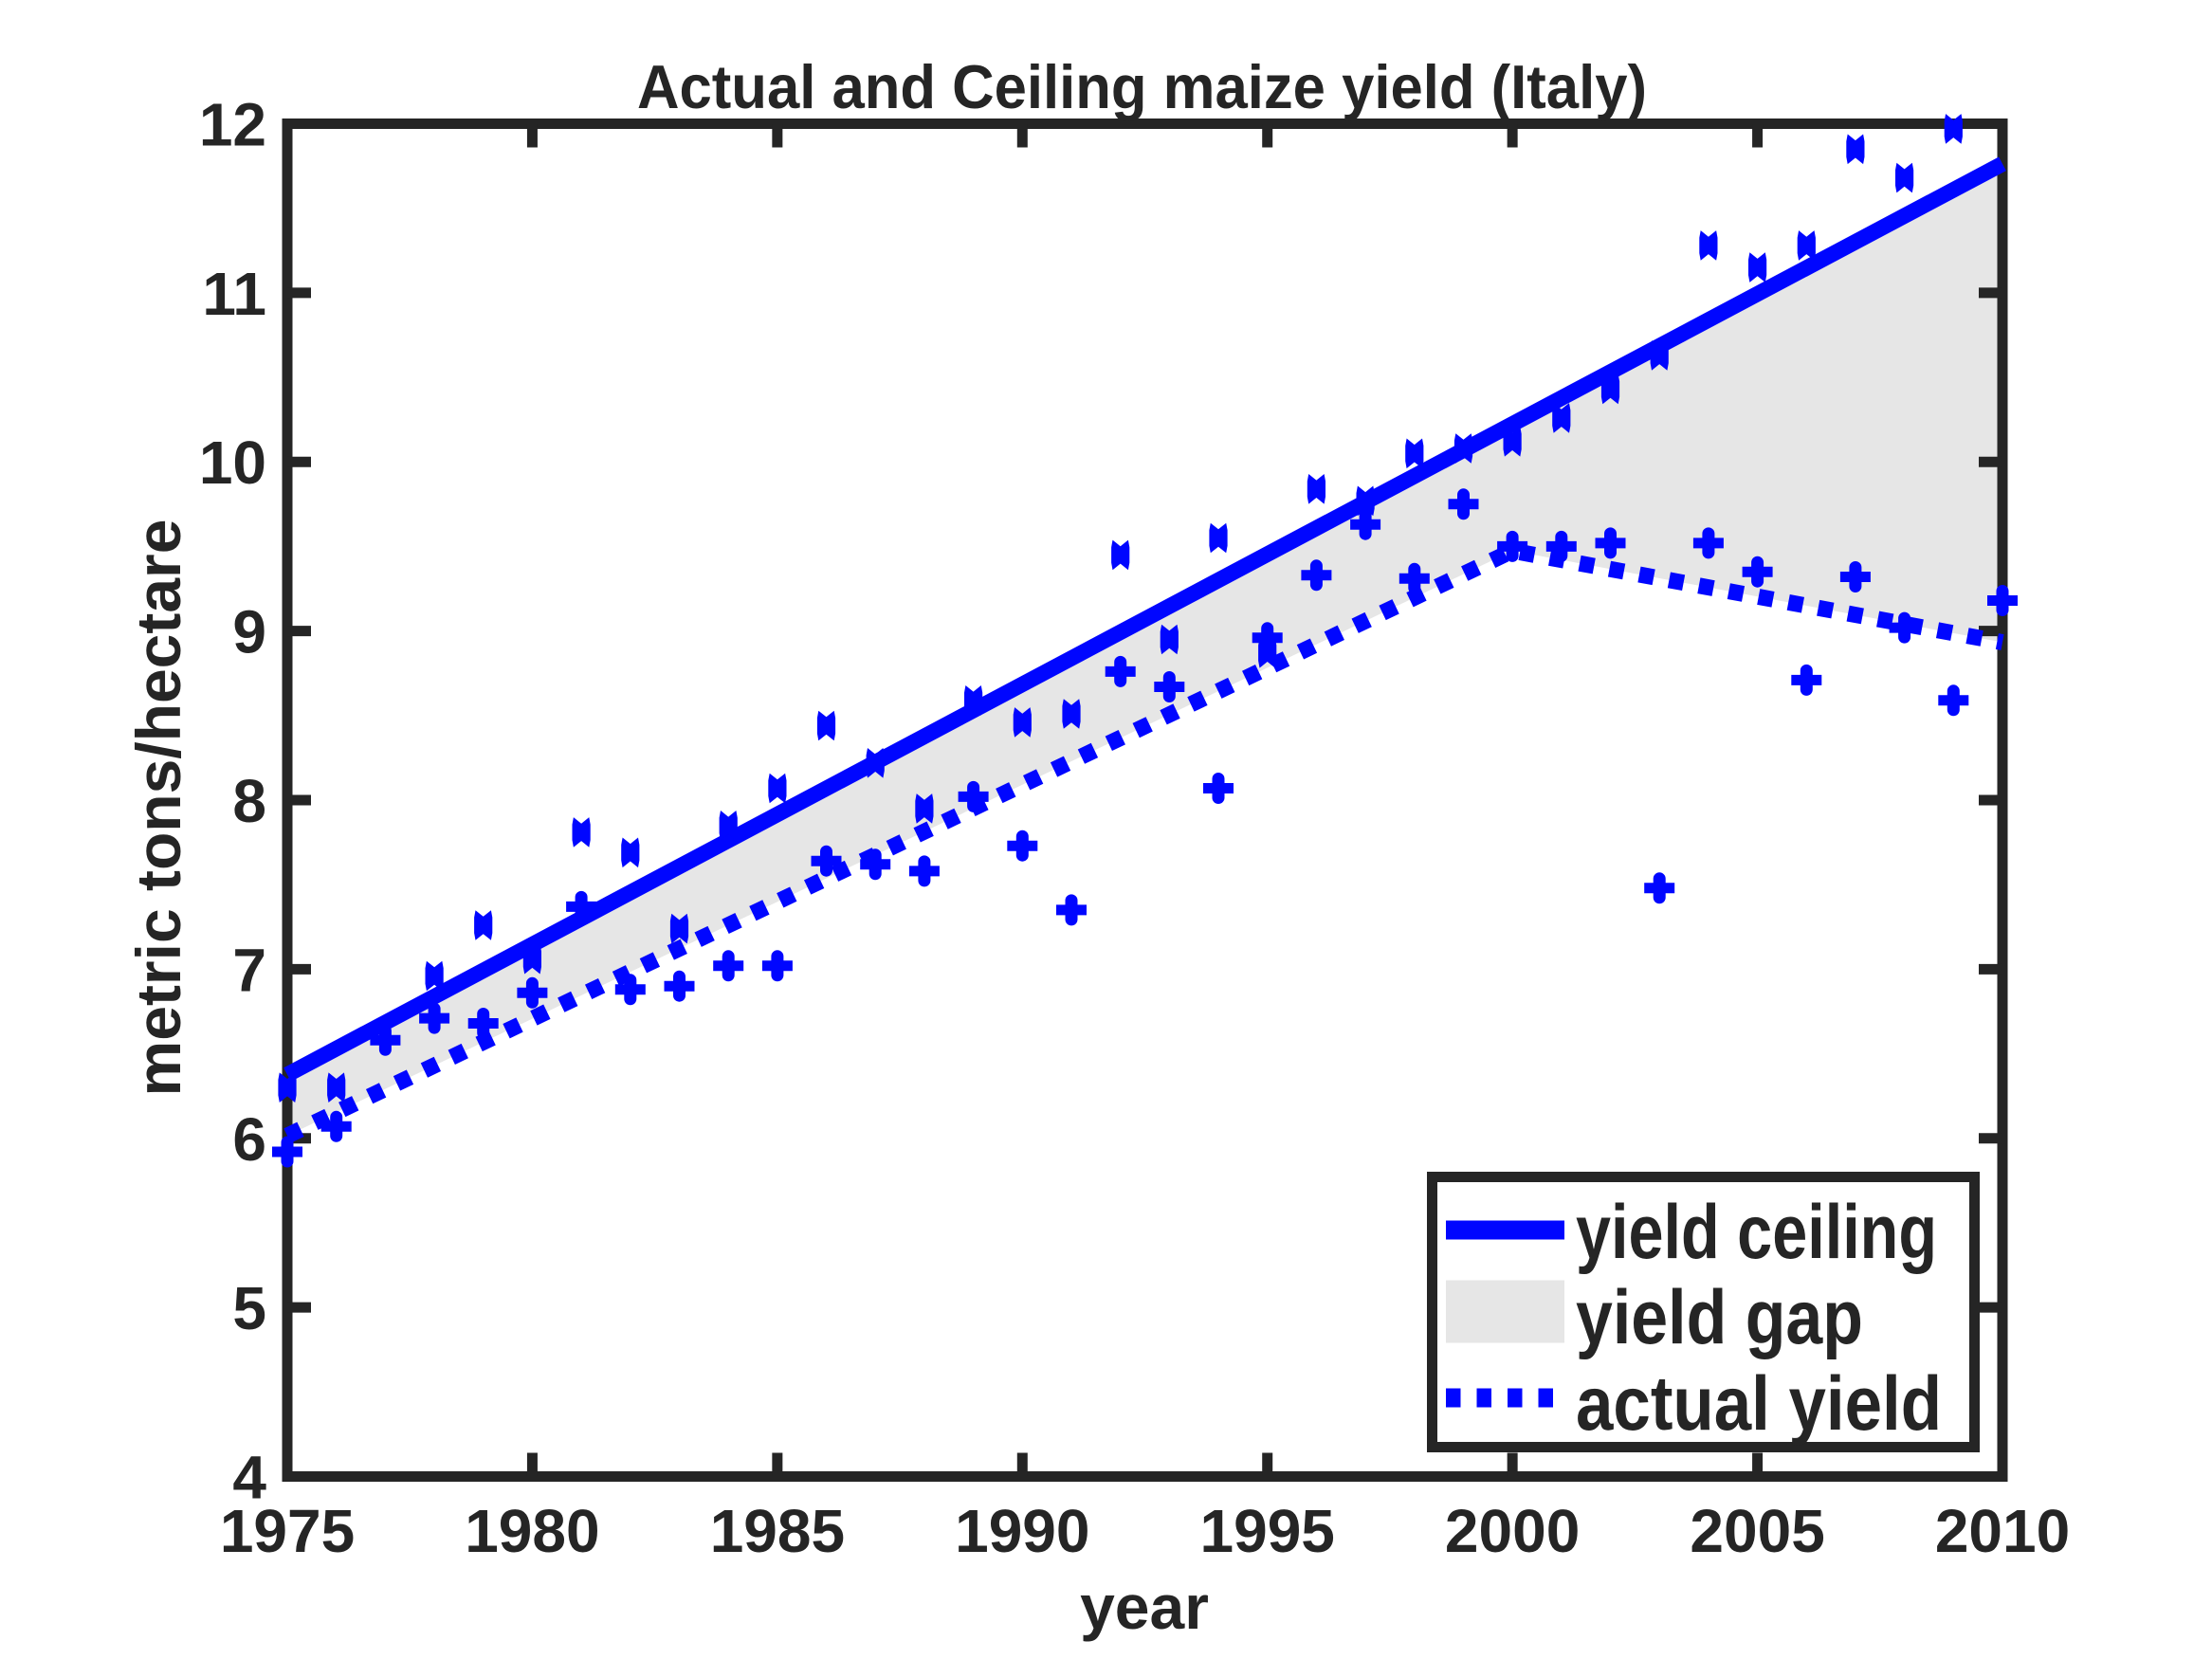  What do you see at coordinates (1757, 1531) in the screenshot?
I see `svg-text: 2005` at bounding box center [1757, 1531].